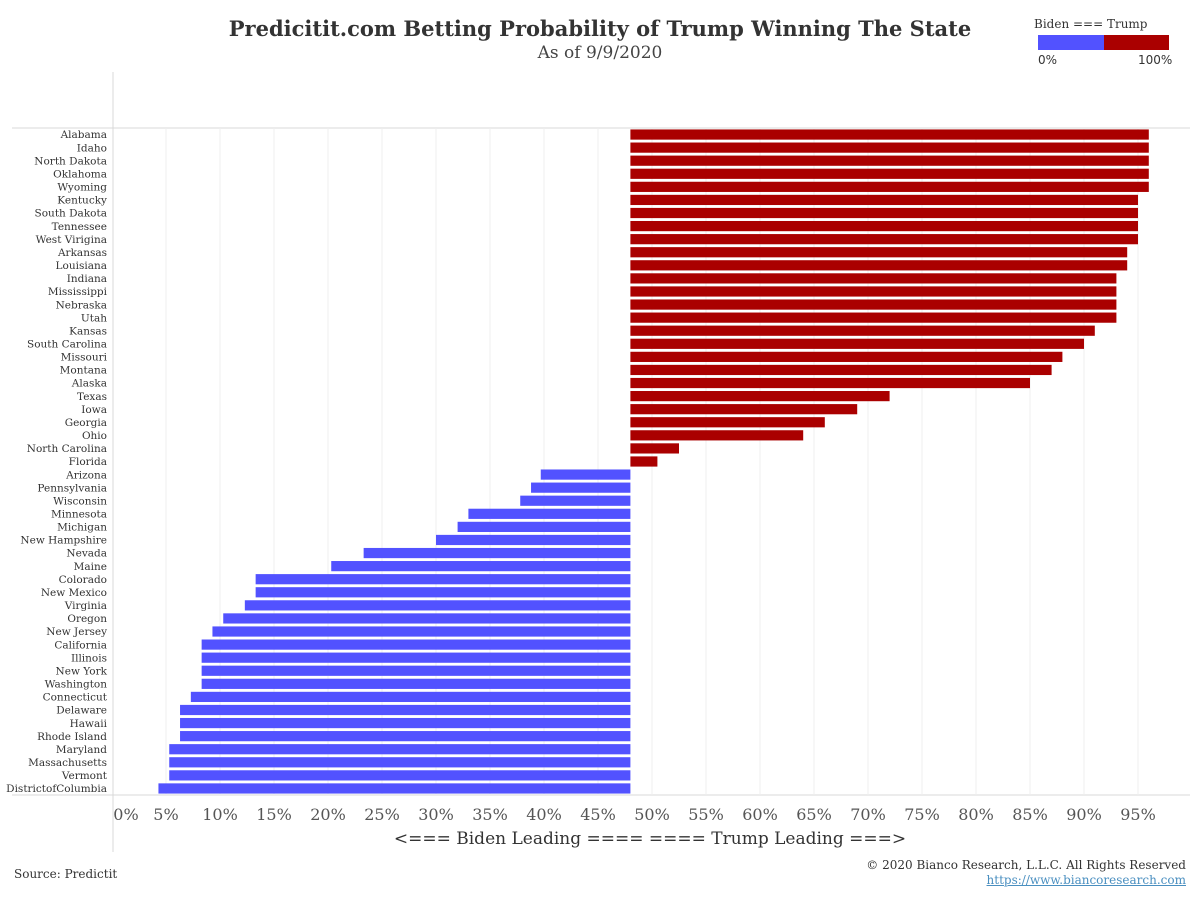  I want to click on category-label: Kentucky, so click(82, 201).